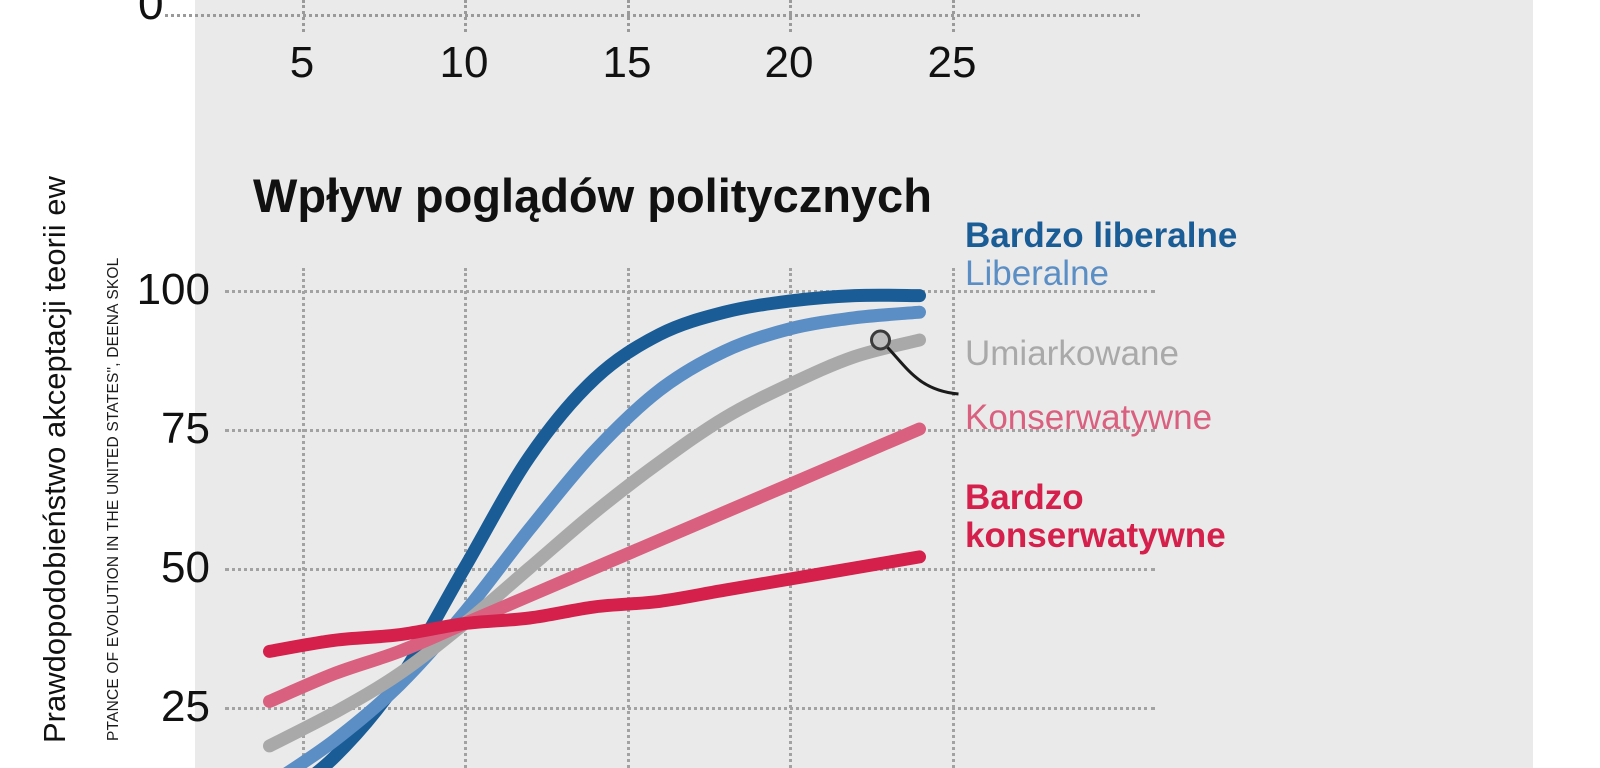 The height and width of the screenshot is (768, 1600). I want to click on legend-item-very-conservative-line2: konserwatywne, so click(1095, 536).